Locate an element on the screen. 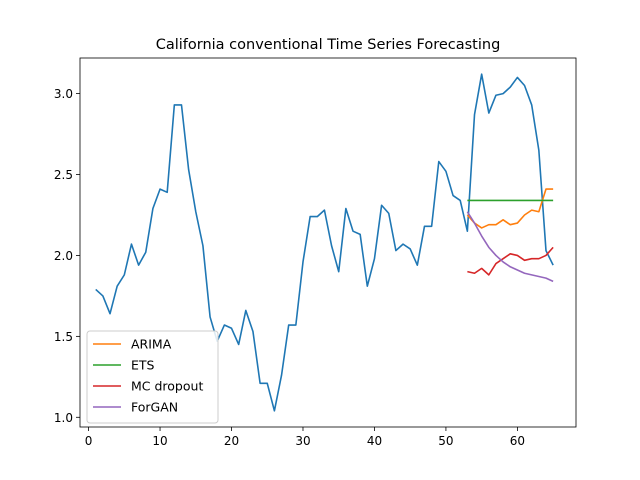  x-tick-label: 30 is located at coordinates (302, 441).